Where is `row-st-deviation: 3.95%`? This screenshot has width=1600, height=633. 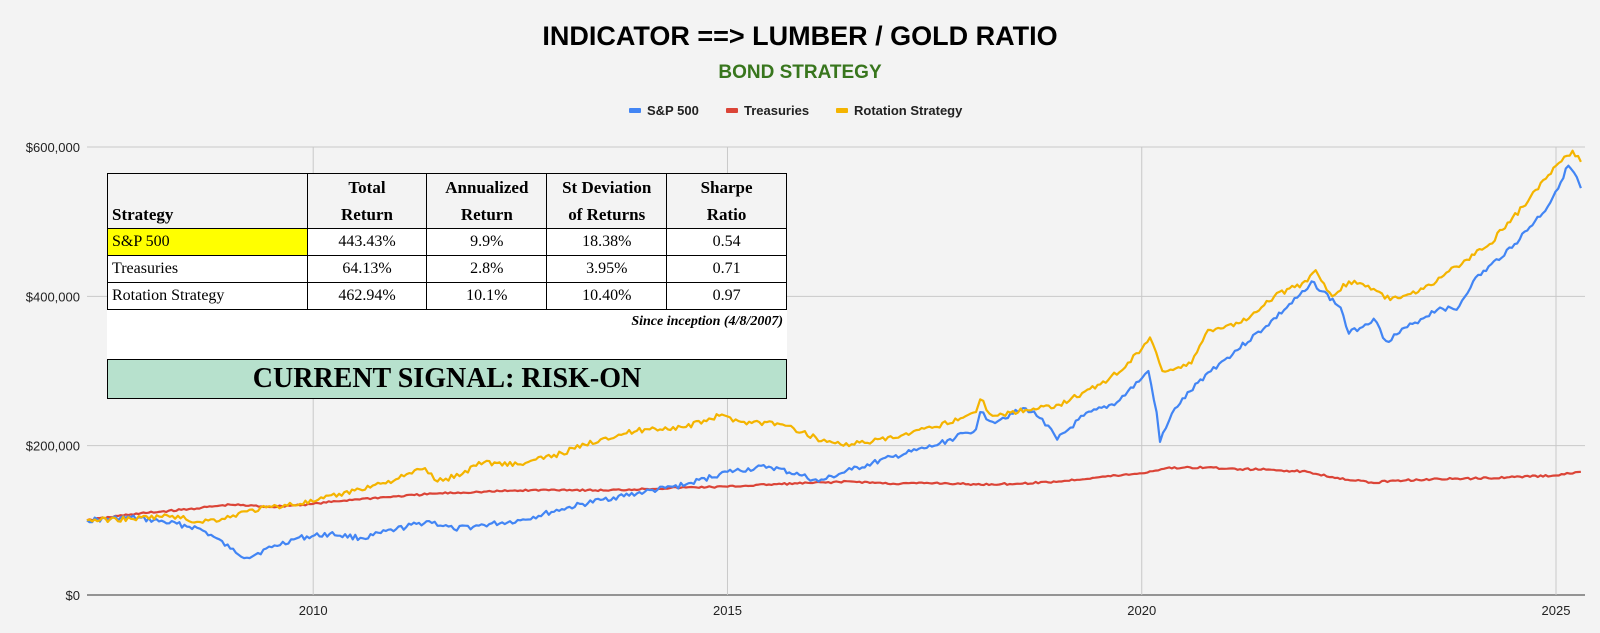
row-st-deviation: 3.95% is located at coordinates (607, 269).